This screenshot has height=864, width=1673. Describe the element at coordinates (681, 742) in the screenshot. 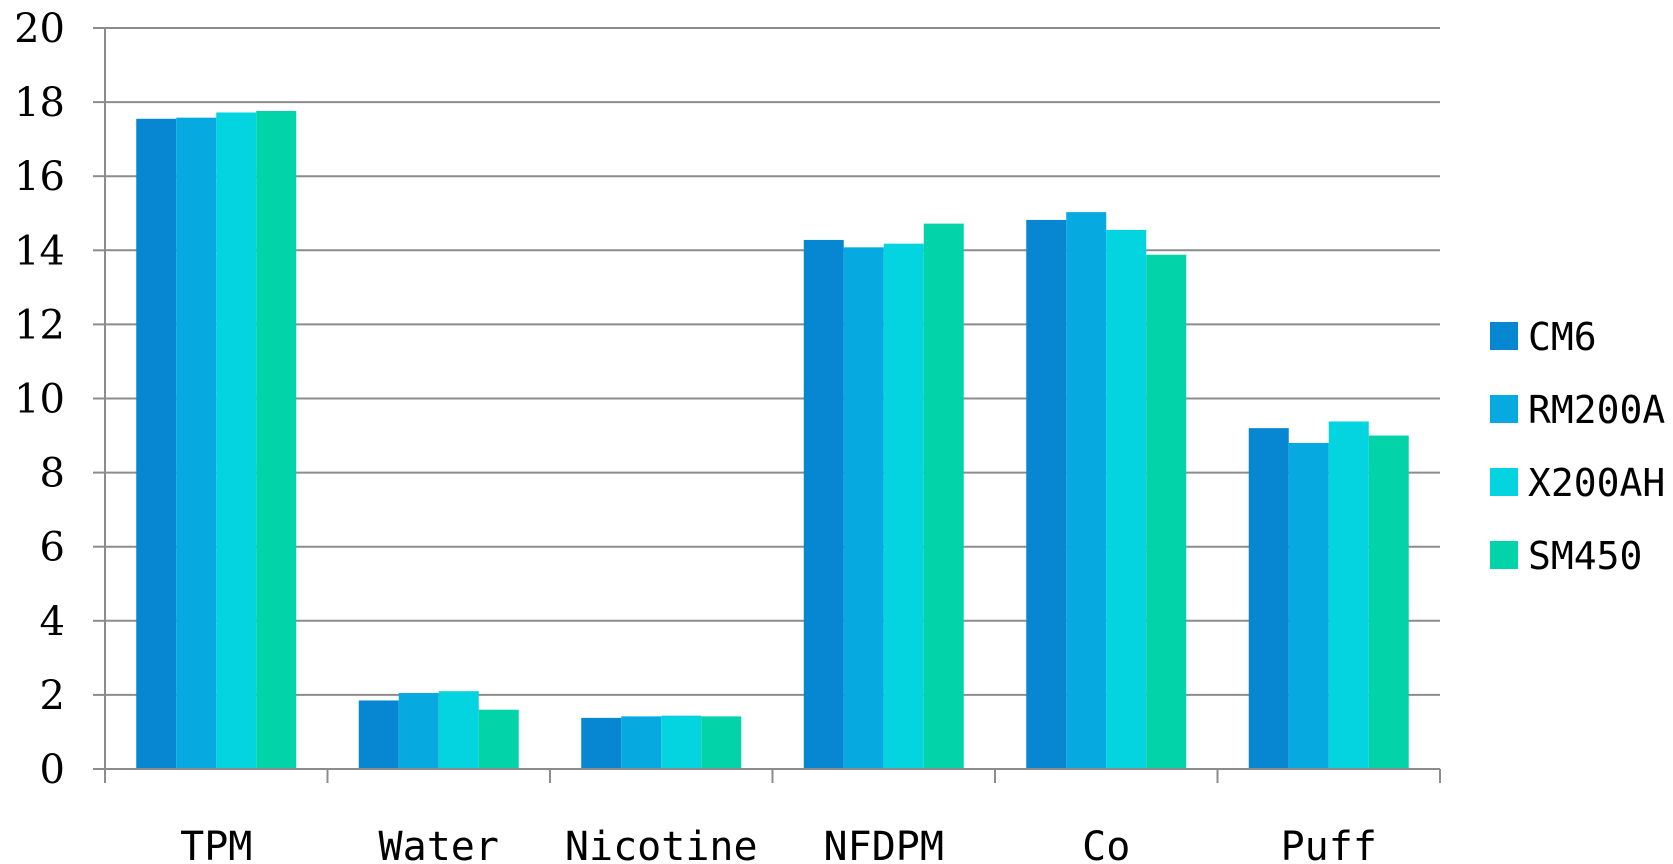

I see `bar-X200AH-Nicotine` at that location.